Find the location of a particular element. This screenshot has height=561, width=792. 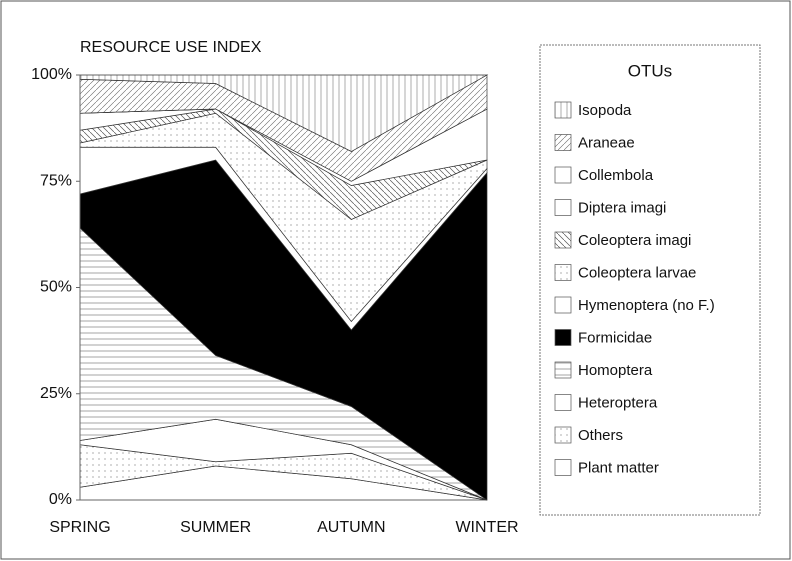

chart-title: RESOURCE USE INDEX is located at coordinates (171, 47).